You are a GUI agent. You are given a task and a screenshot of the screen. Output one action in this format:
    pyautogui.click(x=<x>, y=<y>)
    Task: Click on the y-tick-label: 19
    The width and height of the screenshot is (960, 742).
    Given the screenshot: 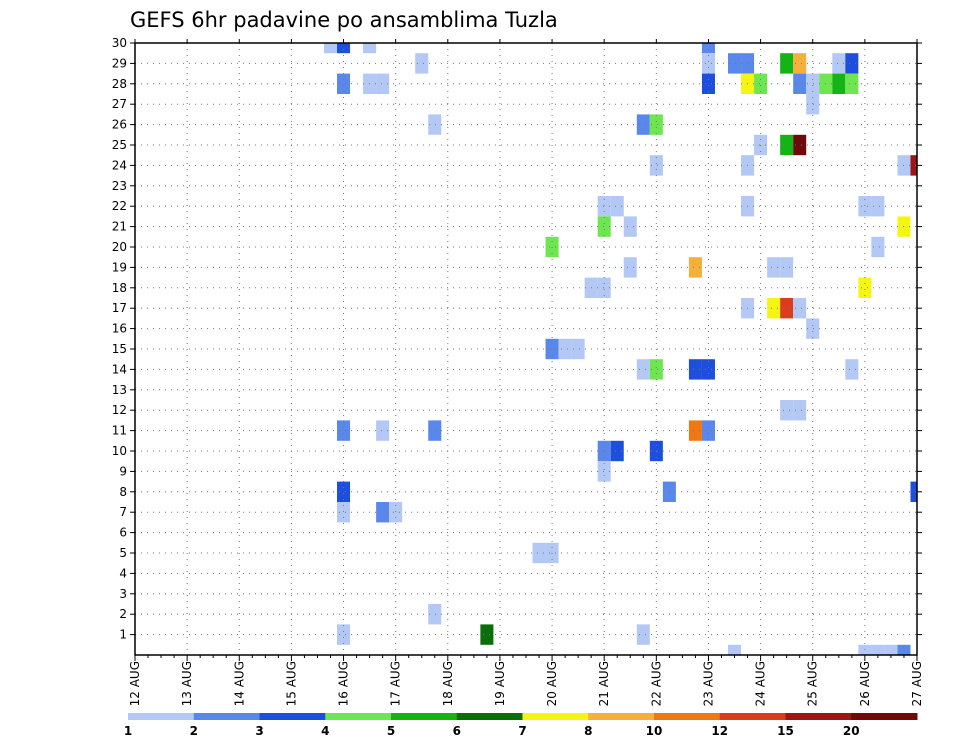 What is the action you would take?
    pyautogui.click(x=119, y=267)
    